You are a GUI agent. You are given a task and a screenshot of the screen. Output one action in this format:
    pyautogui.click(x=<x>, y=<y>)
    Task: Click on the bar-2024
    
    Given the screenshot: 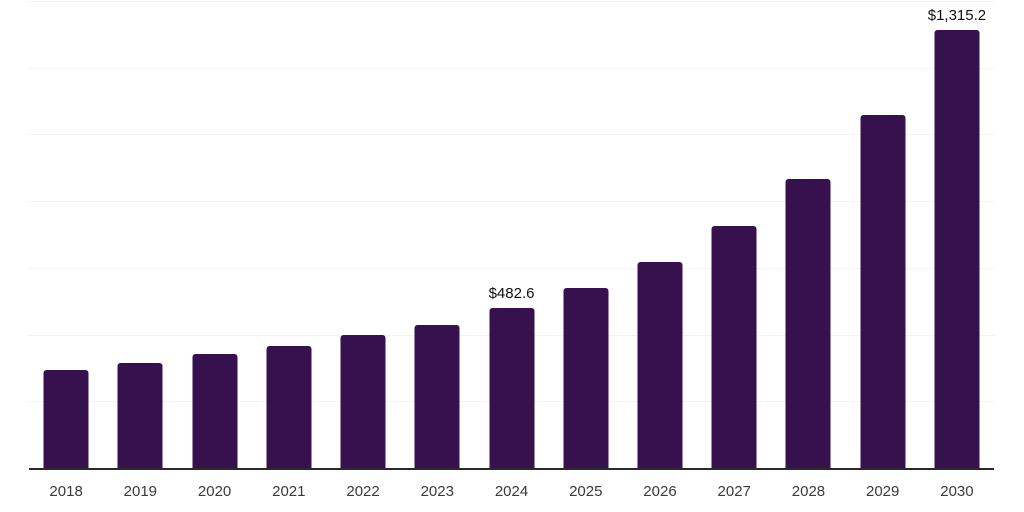 What is the action you would take?
    pyautogui.click(x=512, y=388)
    